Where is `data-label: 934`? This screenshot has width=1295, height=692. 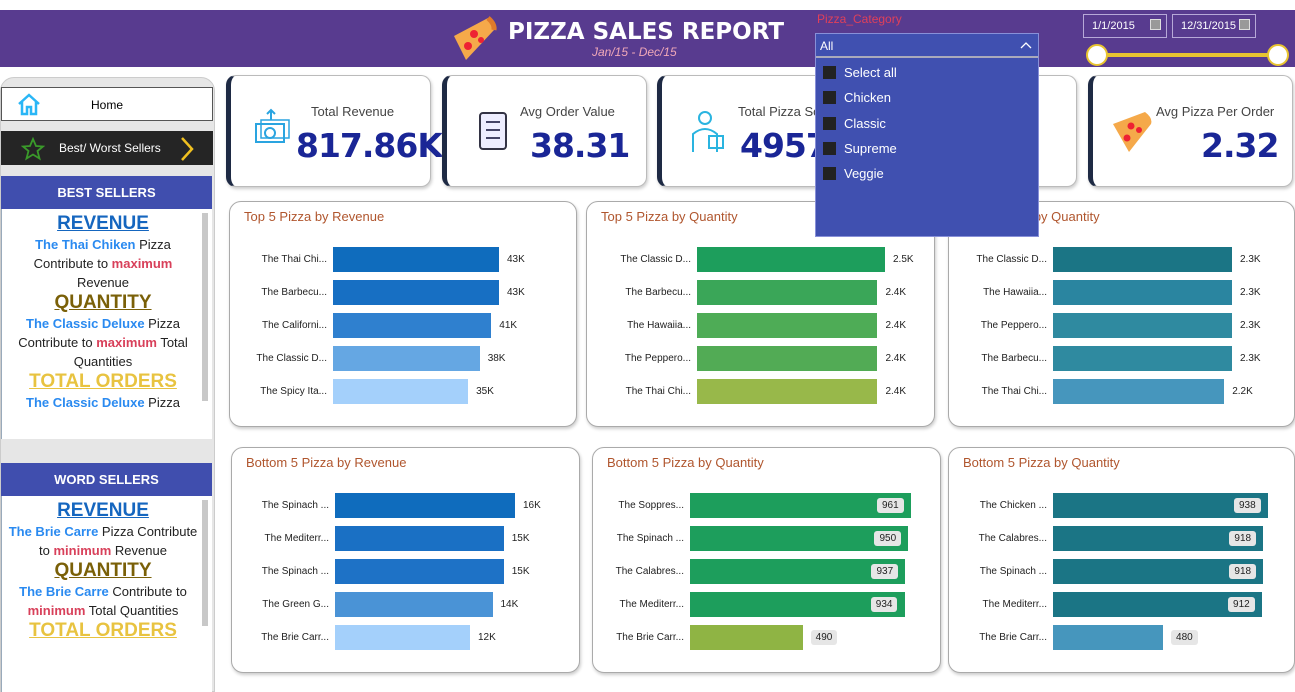
data-label: 934 is located at coordinates (884, 604).